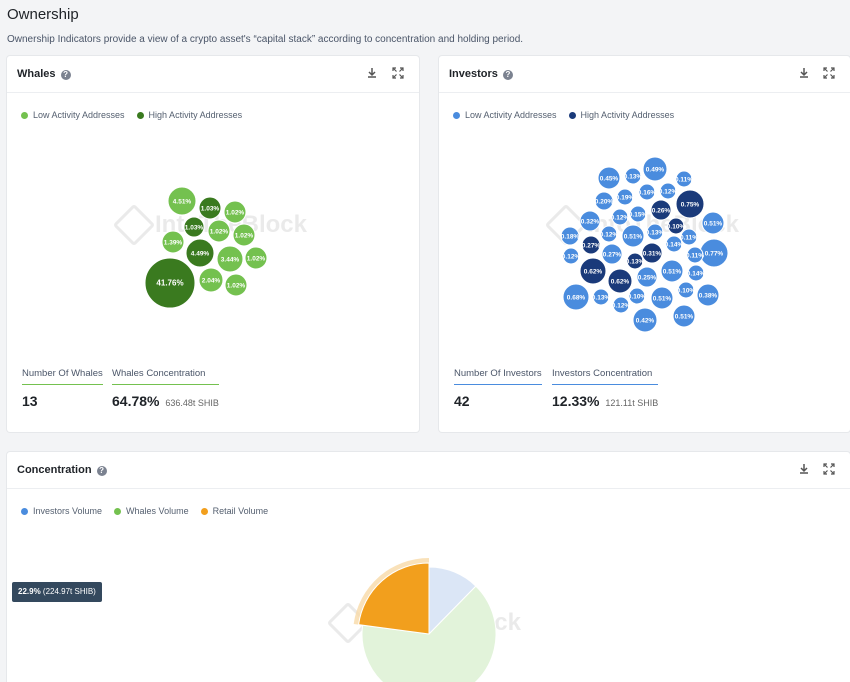 This screenshot has height=682, width=850. What do you see at coordinates (211, 280) in the screenshot?
I see `bubble: 2.04%` at bounding box center [211, 280].